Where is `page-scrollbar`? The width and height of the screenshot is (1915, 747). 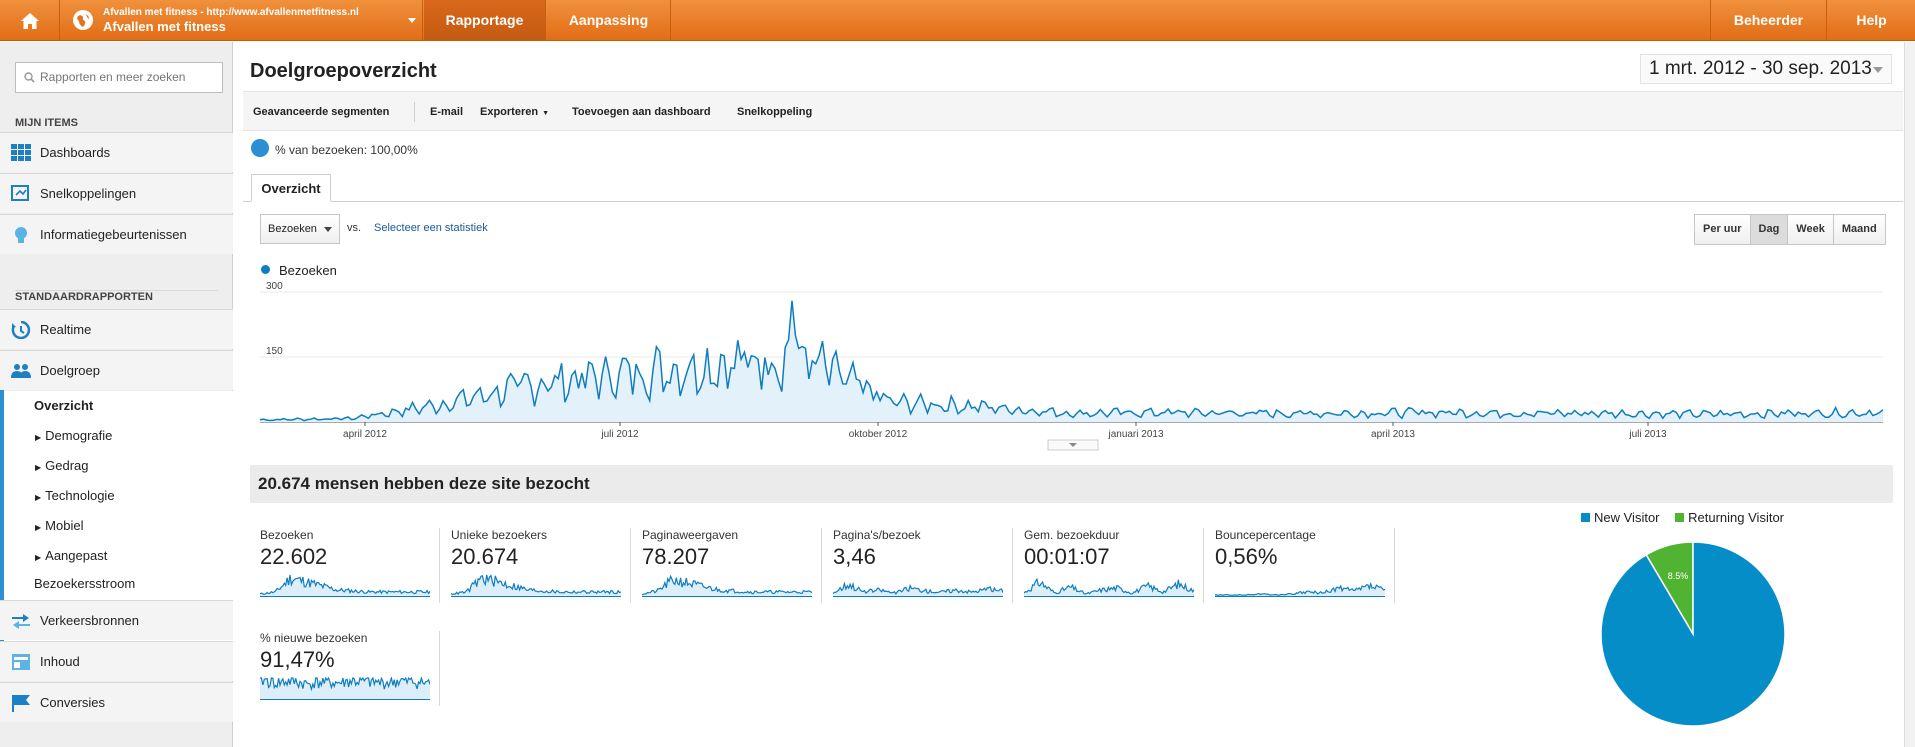
page-scrollbar is located at coordinates (1909, 394).